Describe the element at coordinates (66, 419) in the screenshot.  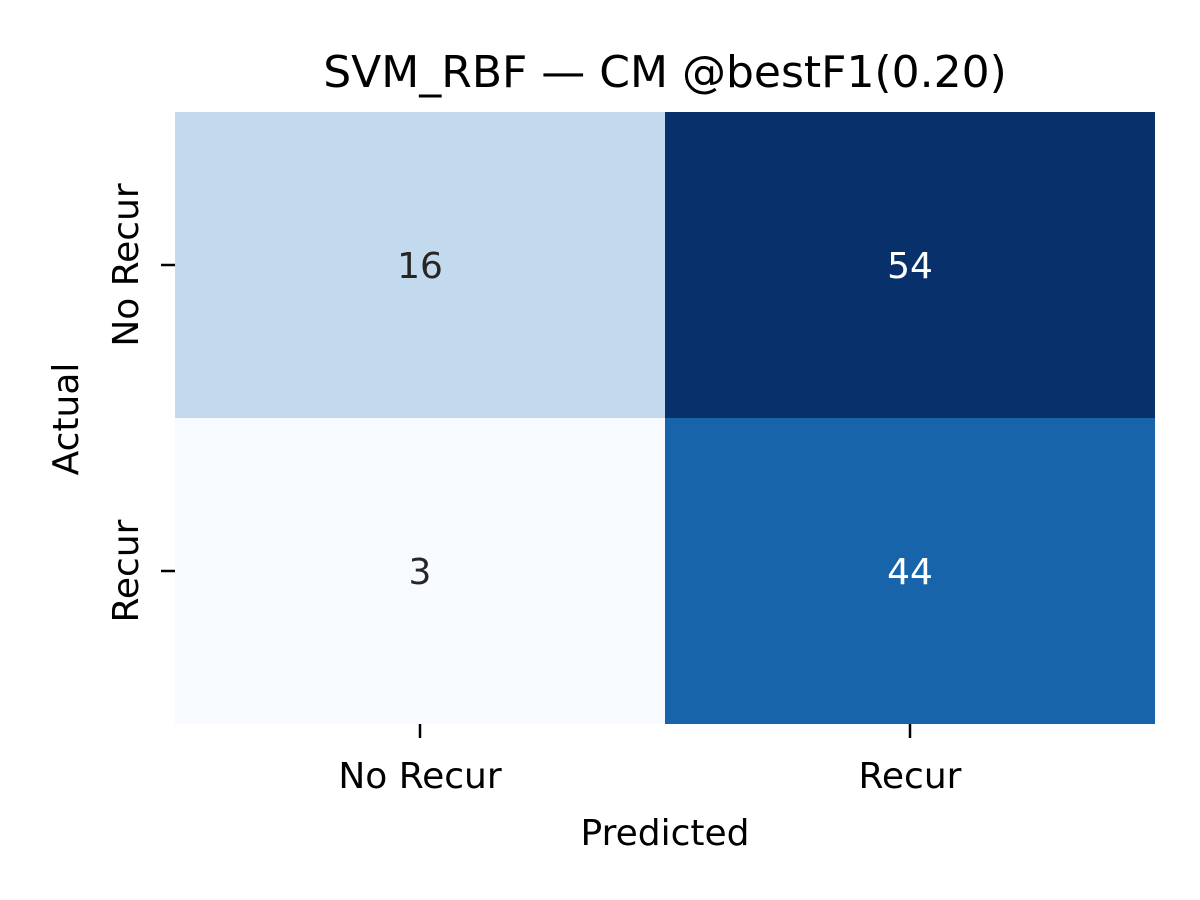
I see `y-axis-label: Actual` at that location.